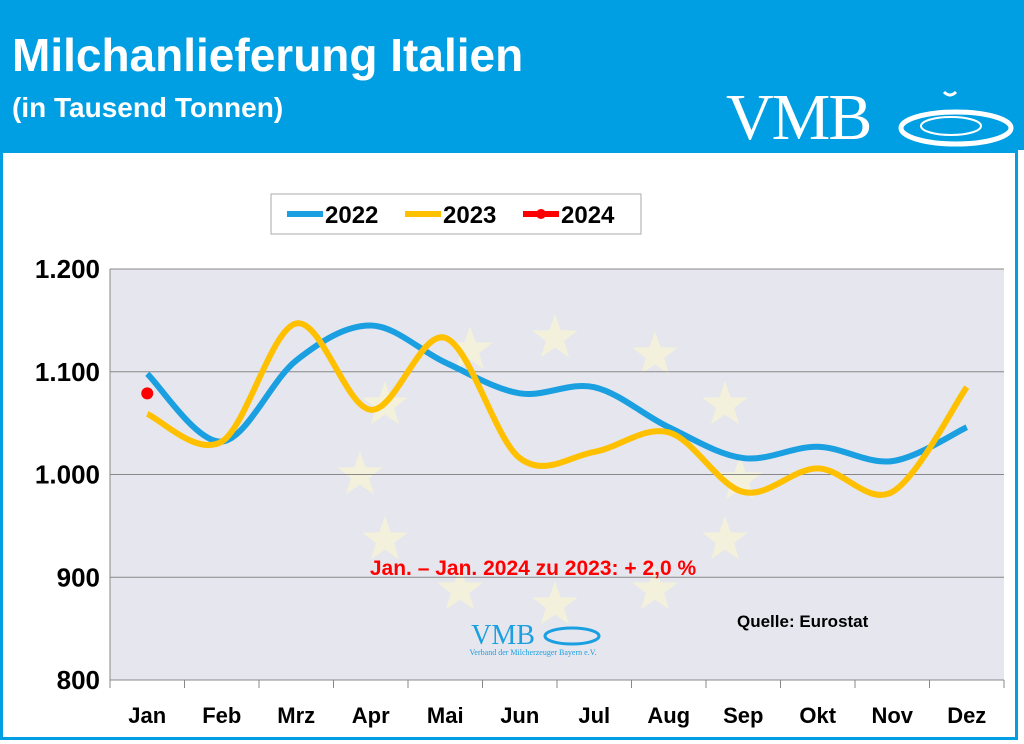 The image size is (1024, 744). What do you see at coordinates (445, 715) in the screenshot?
I see `x-tick-label: Mai` at bounding box center [445, 715].